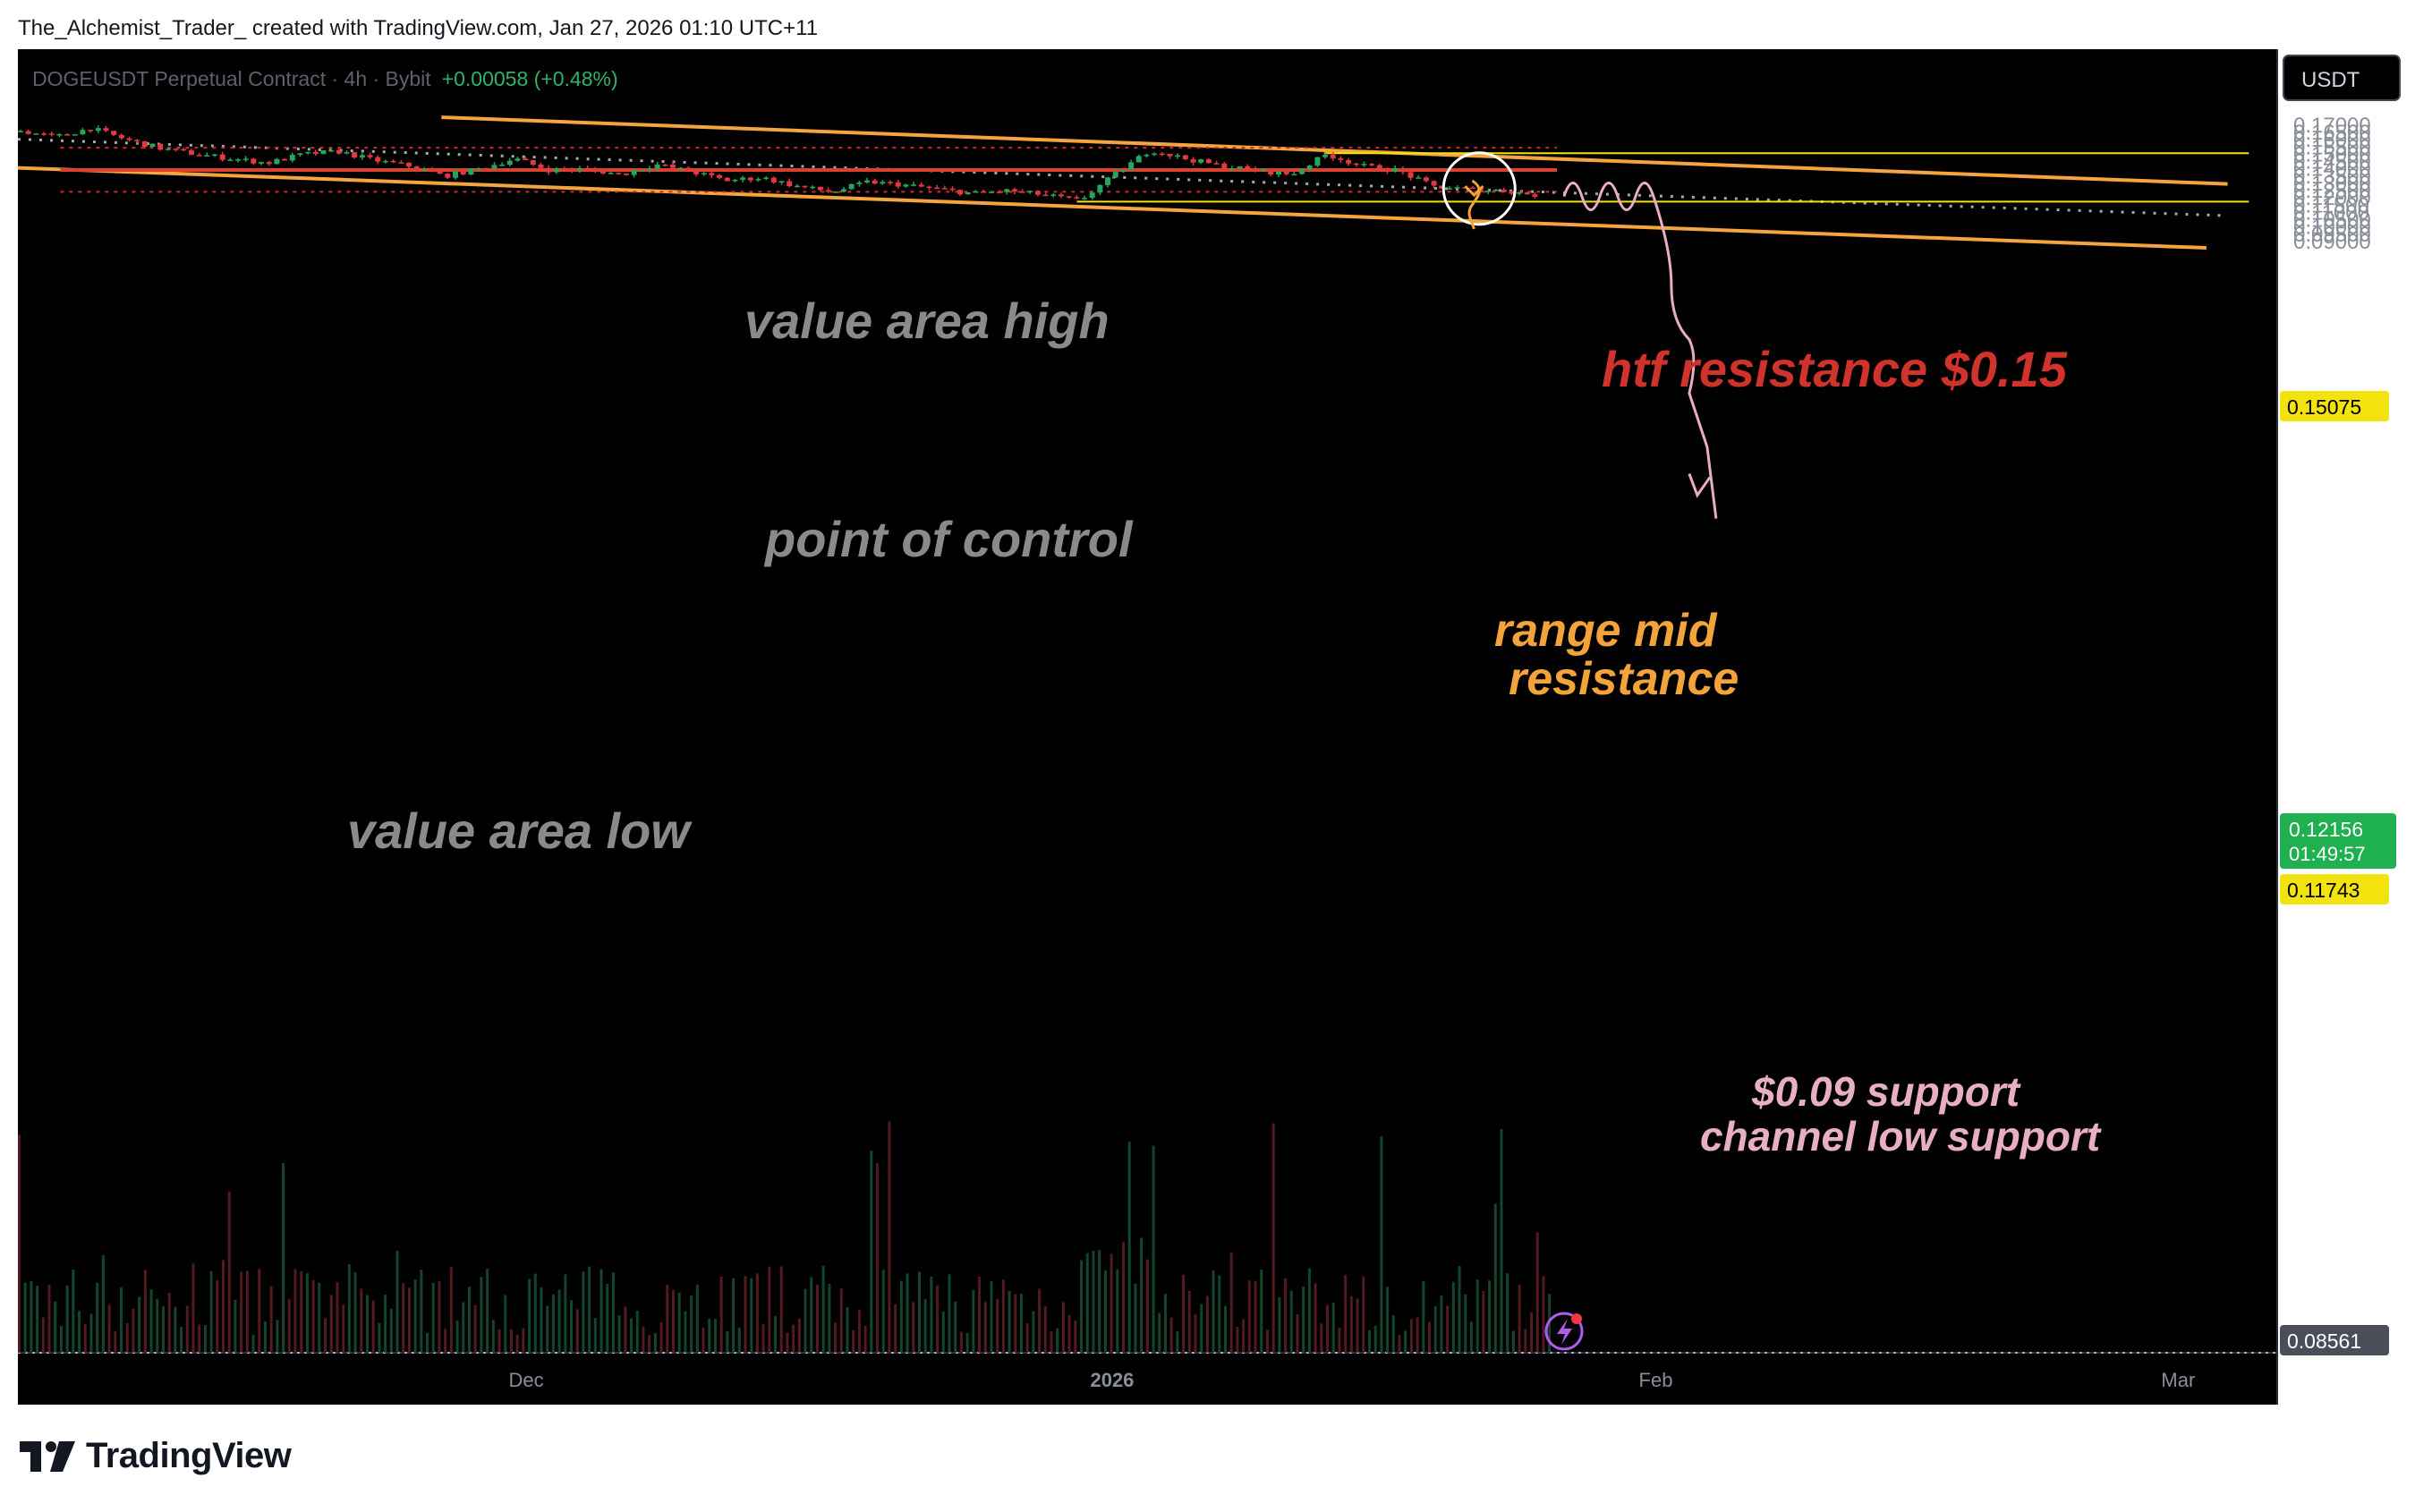 The image size is (2432, 1512). Describe the element at coordinates (2332, 177) in the screenshot. I see `y-tick-label: 0.13500` at that location.